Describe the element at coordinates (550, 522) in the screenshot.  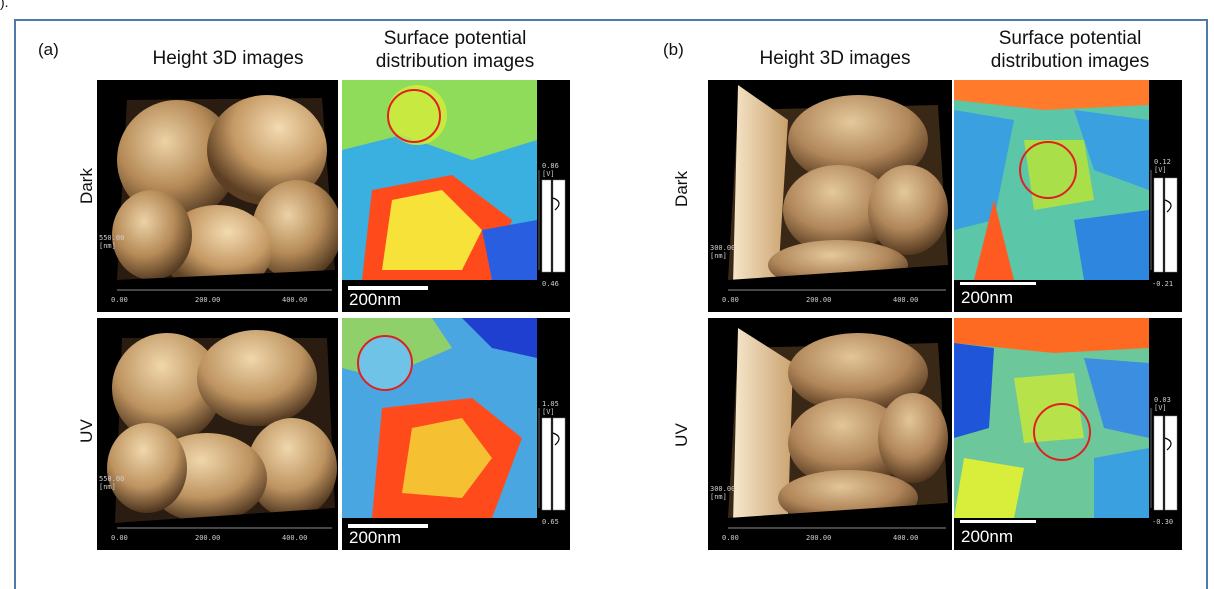
I see `panel-a-uv-cb-min: 0.65` at that location.